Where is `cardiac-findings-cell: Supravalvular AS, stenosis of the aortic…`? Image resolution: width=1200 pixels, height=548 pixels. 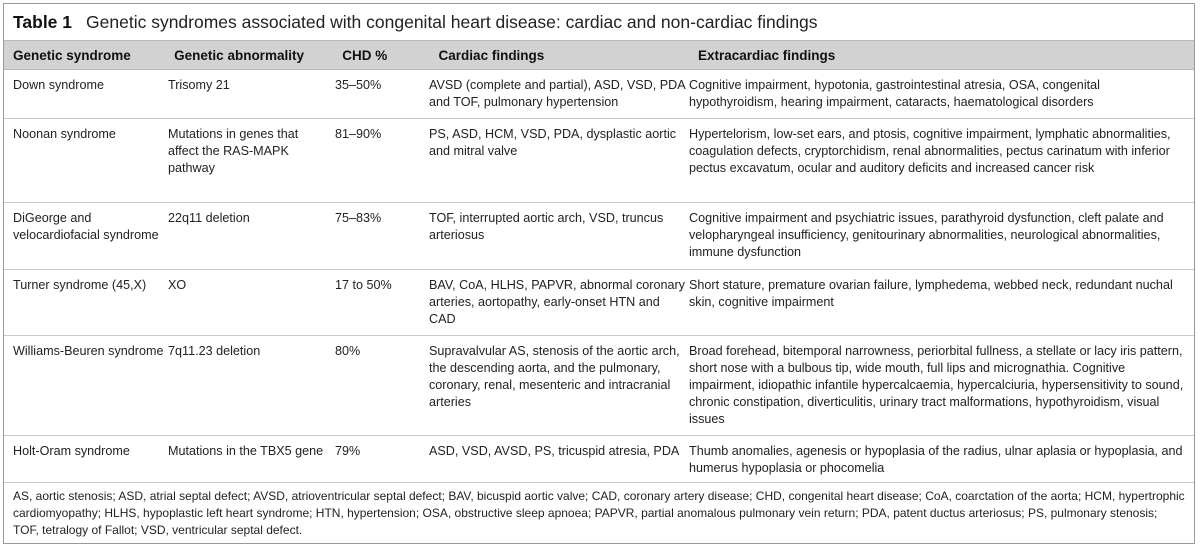
cardiac-findings-cell: Supravalvular AS, stenosis of the aortic… is located at coordinates (554, 376).